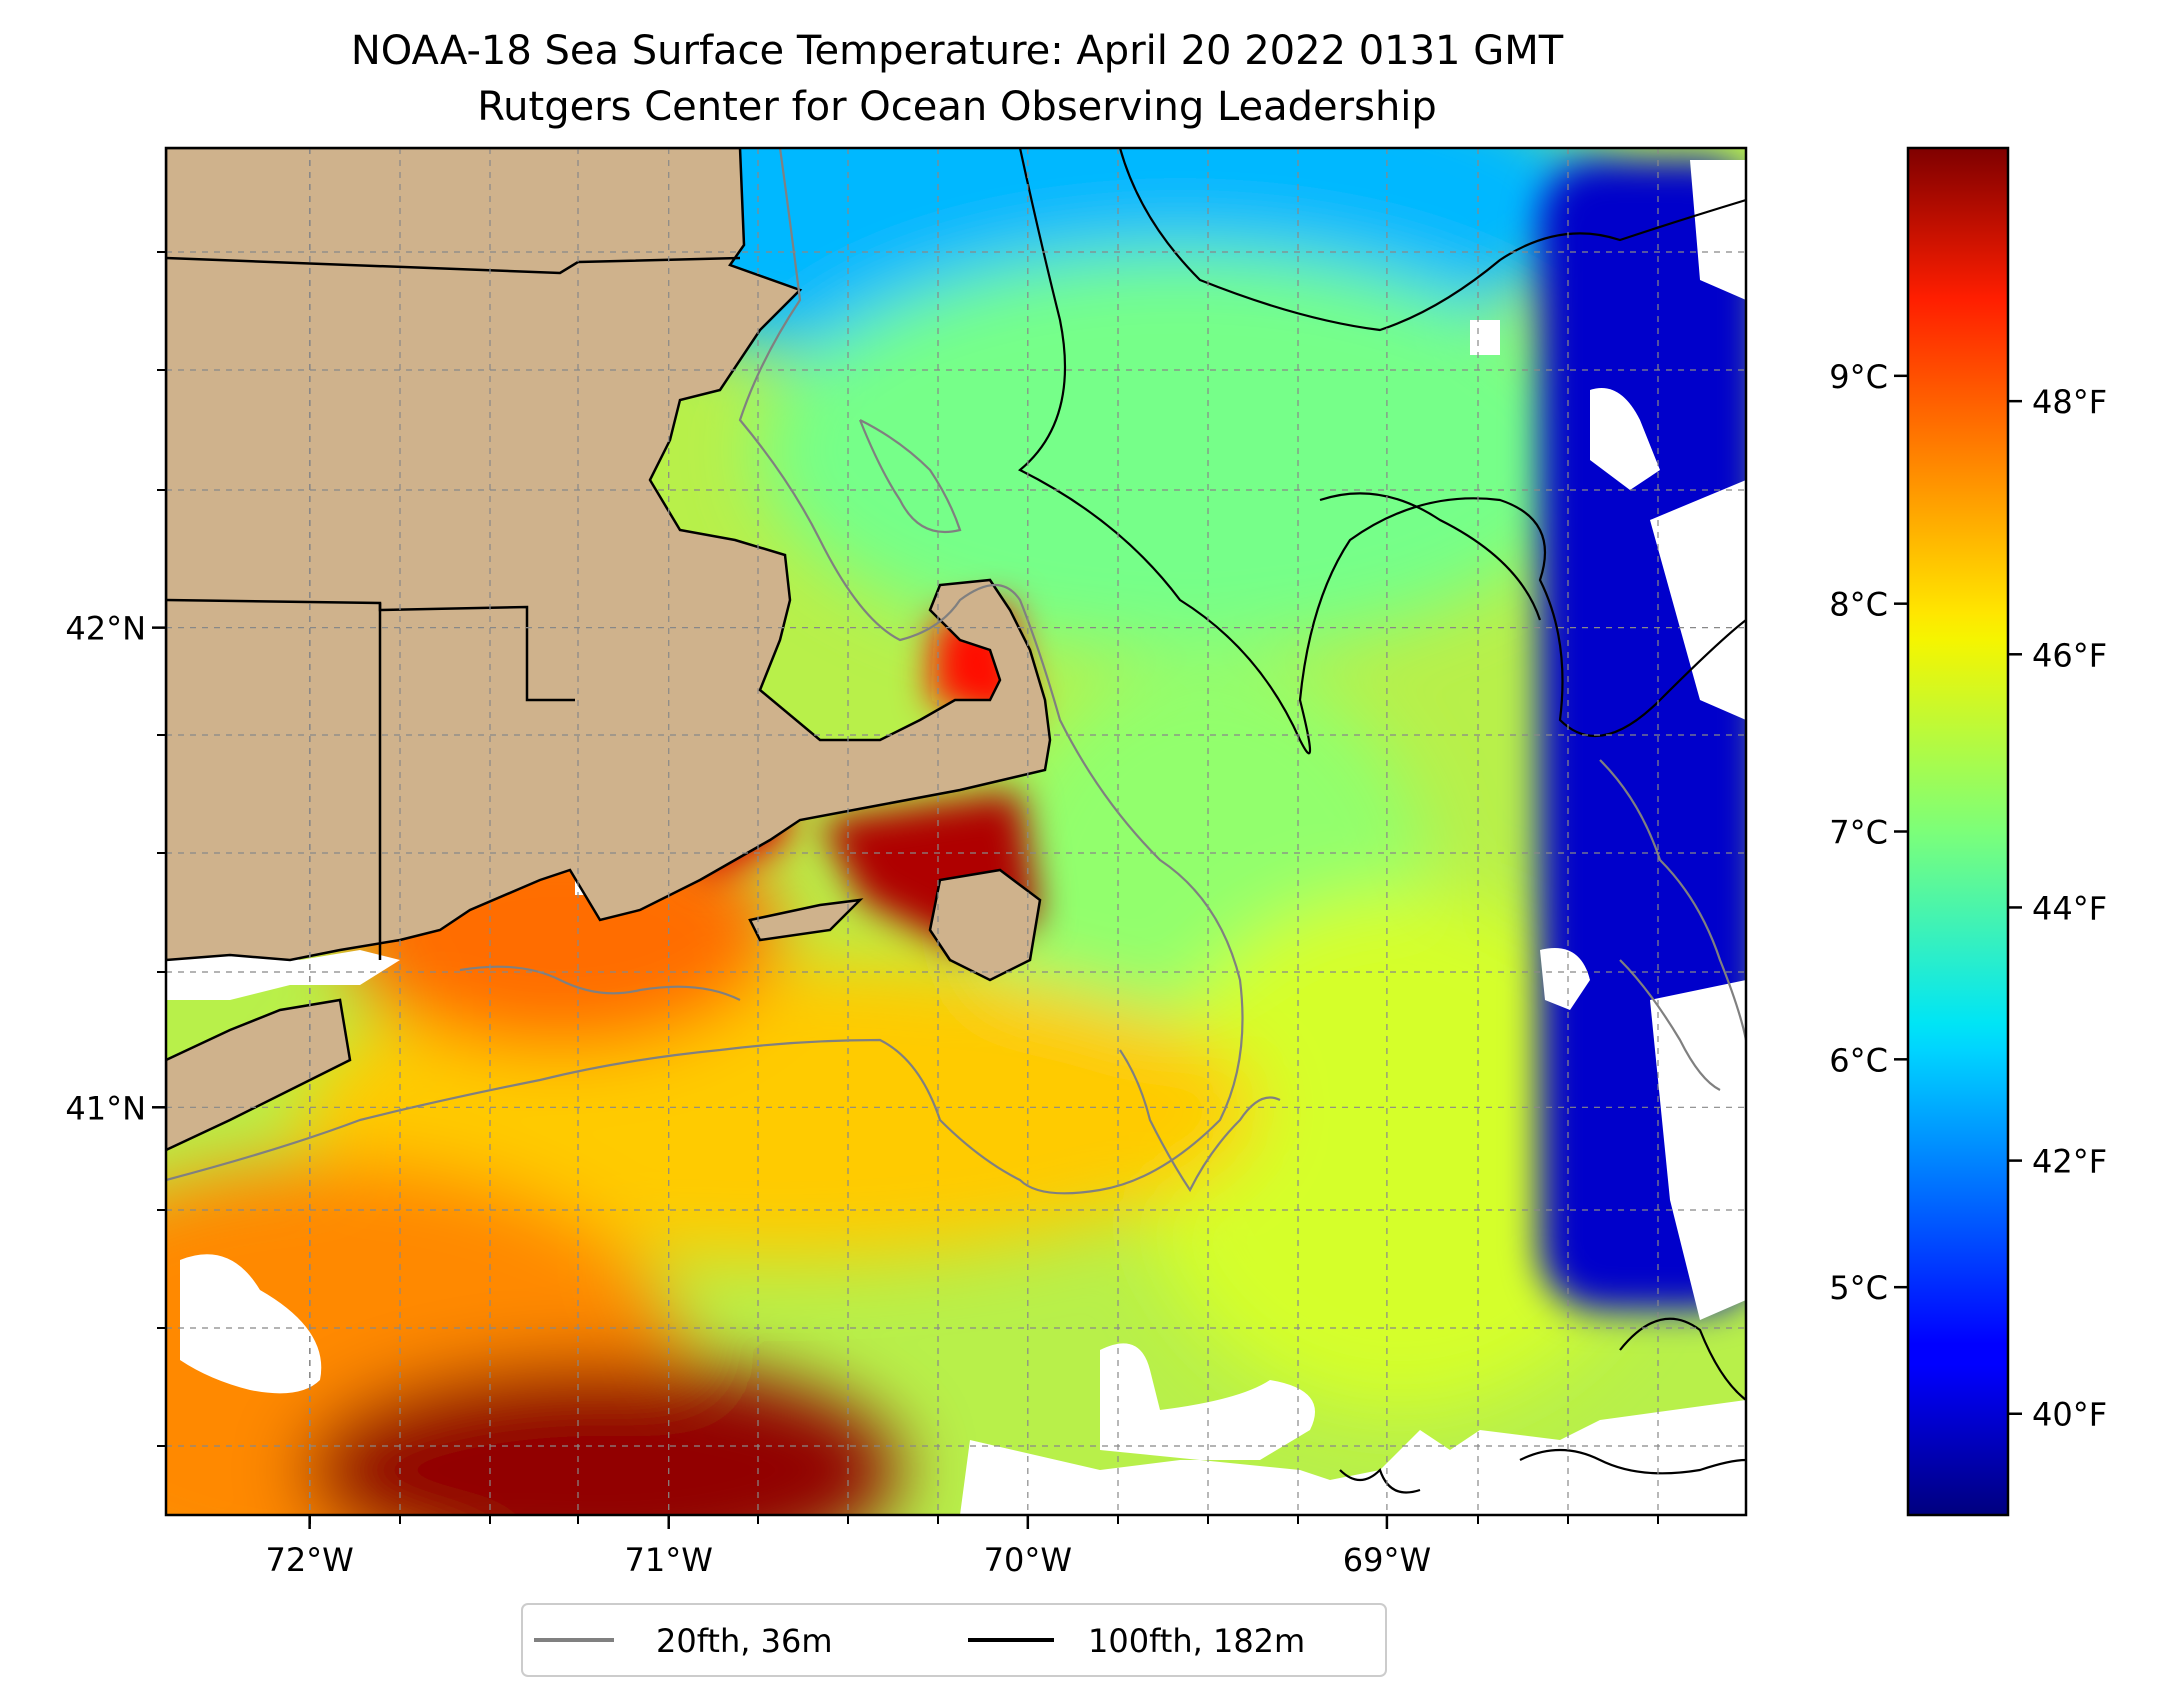 This screenshot has width=2160, height=1708. Describe the element at coordinates (1858, 1288) in the screenshot. I see `colorbar-c-tick-label: 5°C` at that location.